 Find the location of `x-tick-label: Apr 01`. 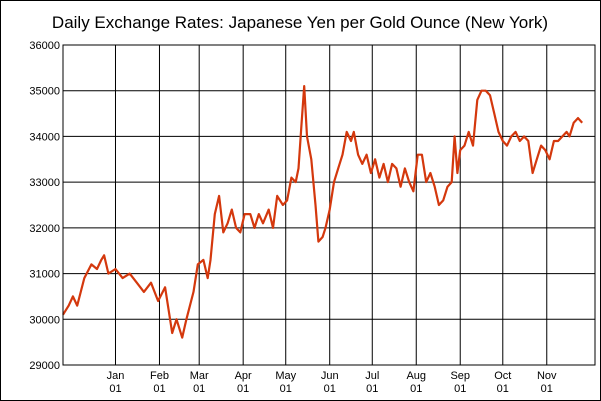

x-tick-label: Apr 01 is located at coordinates (243, 382).